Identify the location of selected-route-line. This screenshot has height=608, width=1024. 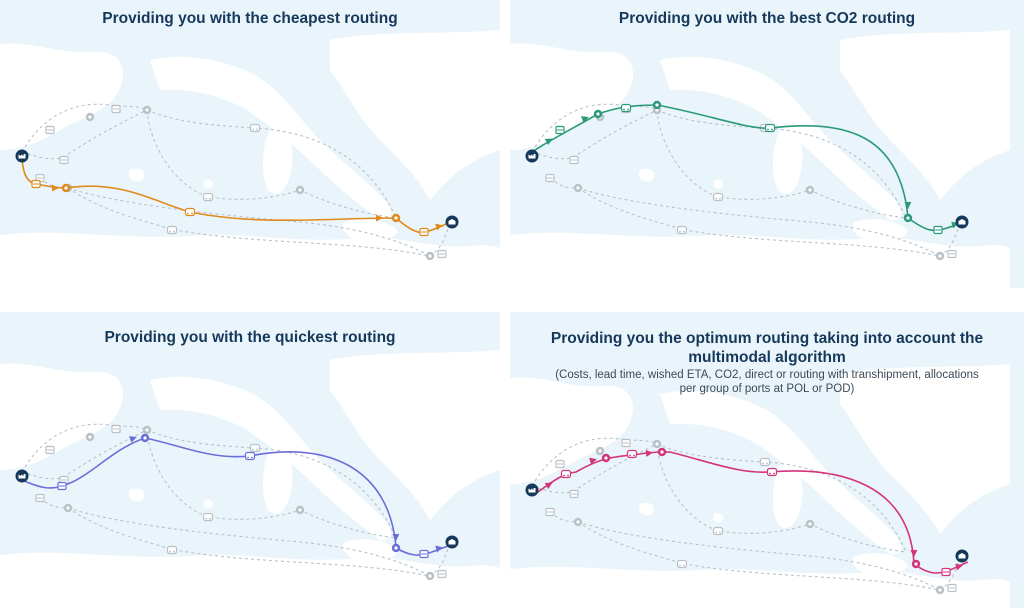
(234, 192).